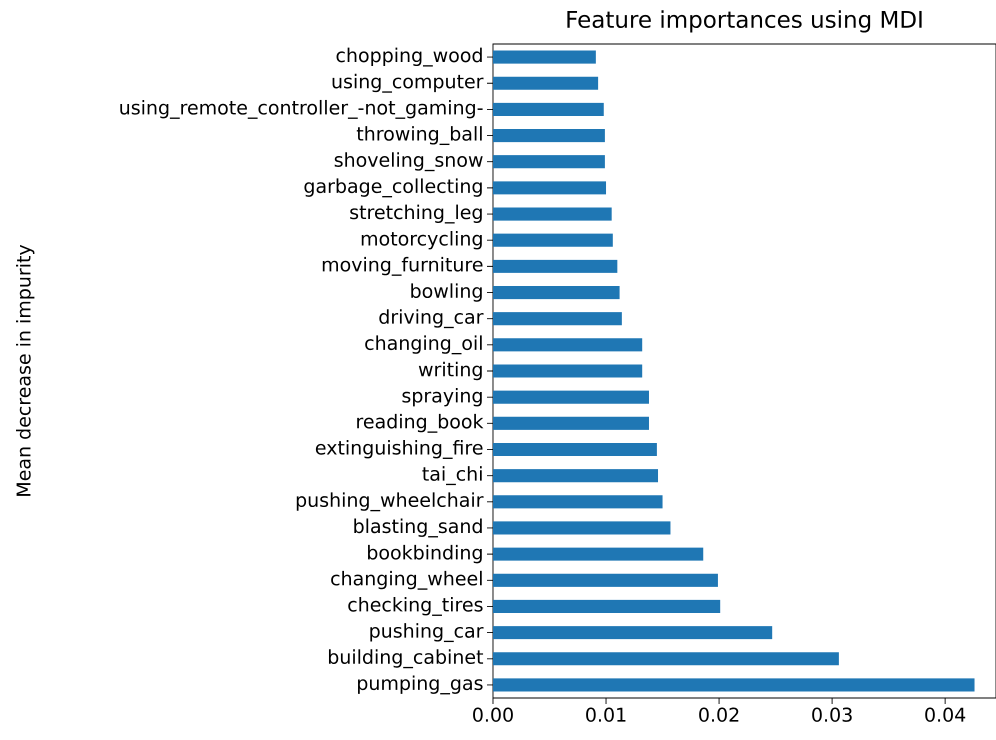 Image resolution: width=996 pixels, height=740 pixels. I want to click on x-tick-label: 0.04, so click(945, 715).